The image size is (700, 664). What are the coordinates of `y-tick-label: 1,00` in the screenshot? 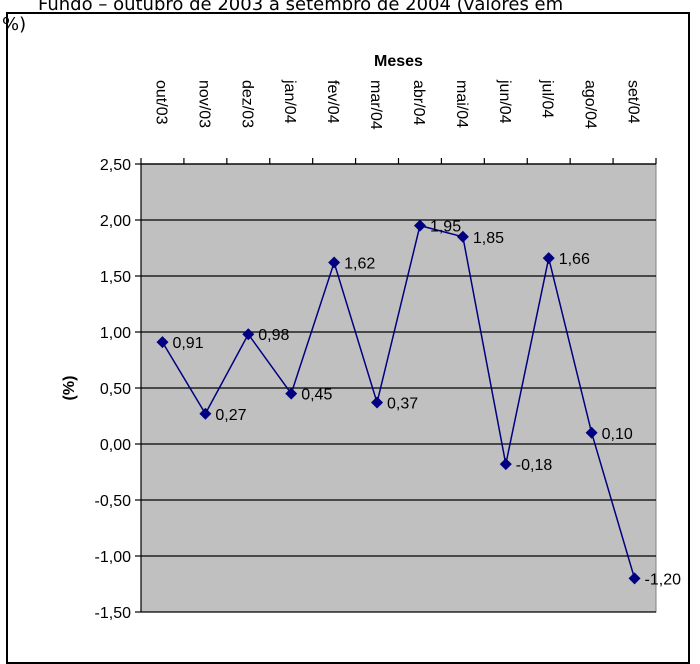 It's located at (115, 333).